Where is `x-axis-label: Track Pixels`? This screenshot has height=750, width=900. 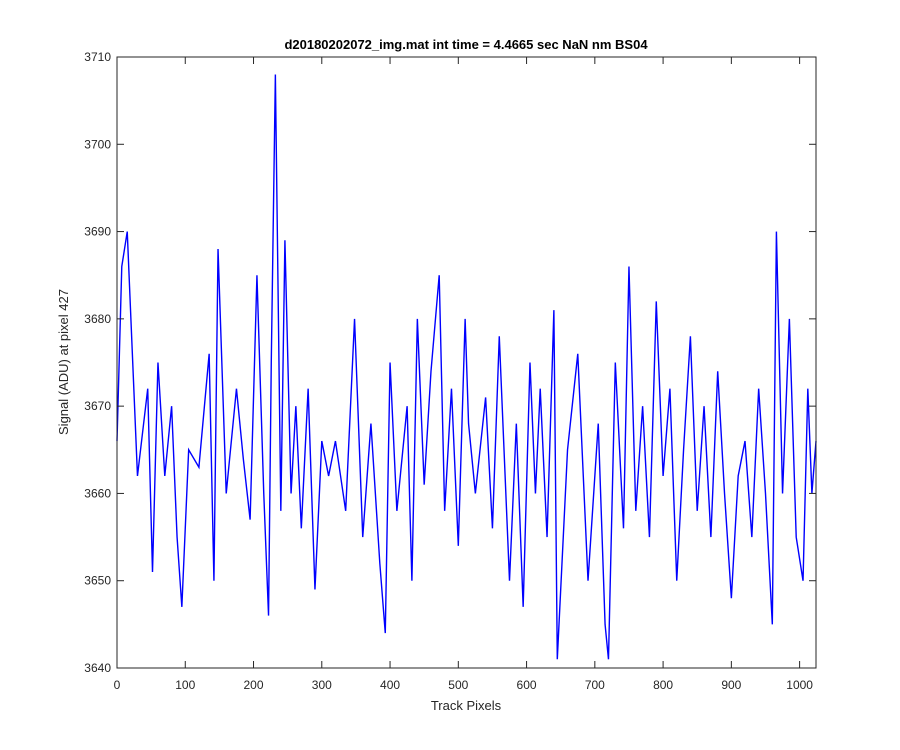 x-axis-label: Track Pixels is located at coordinates (466, 705).